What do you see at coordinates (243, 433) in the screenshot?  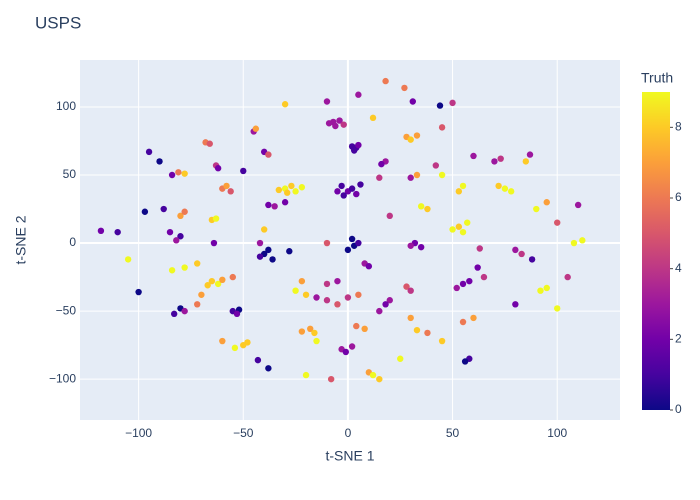 I see `x-tick-label: −50` at bounding box center [243, 433].